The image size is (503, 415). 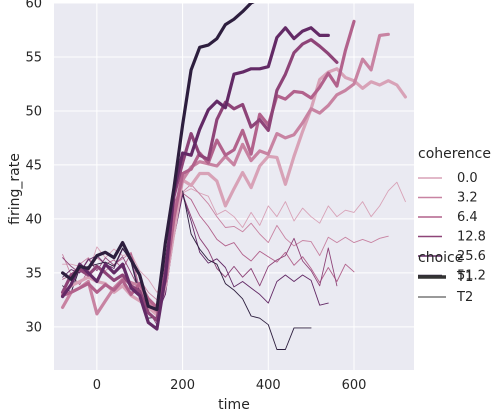 What do you see at coordinates (33, 273) in the screenshot?
I see `y-tick-label: 35` at bounding box center [33, 273].